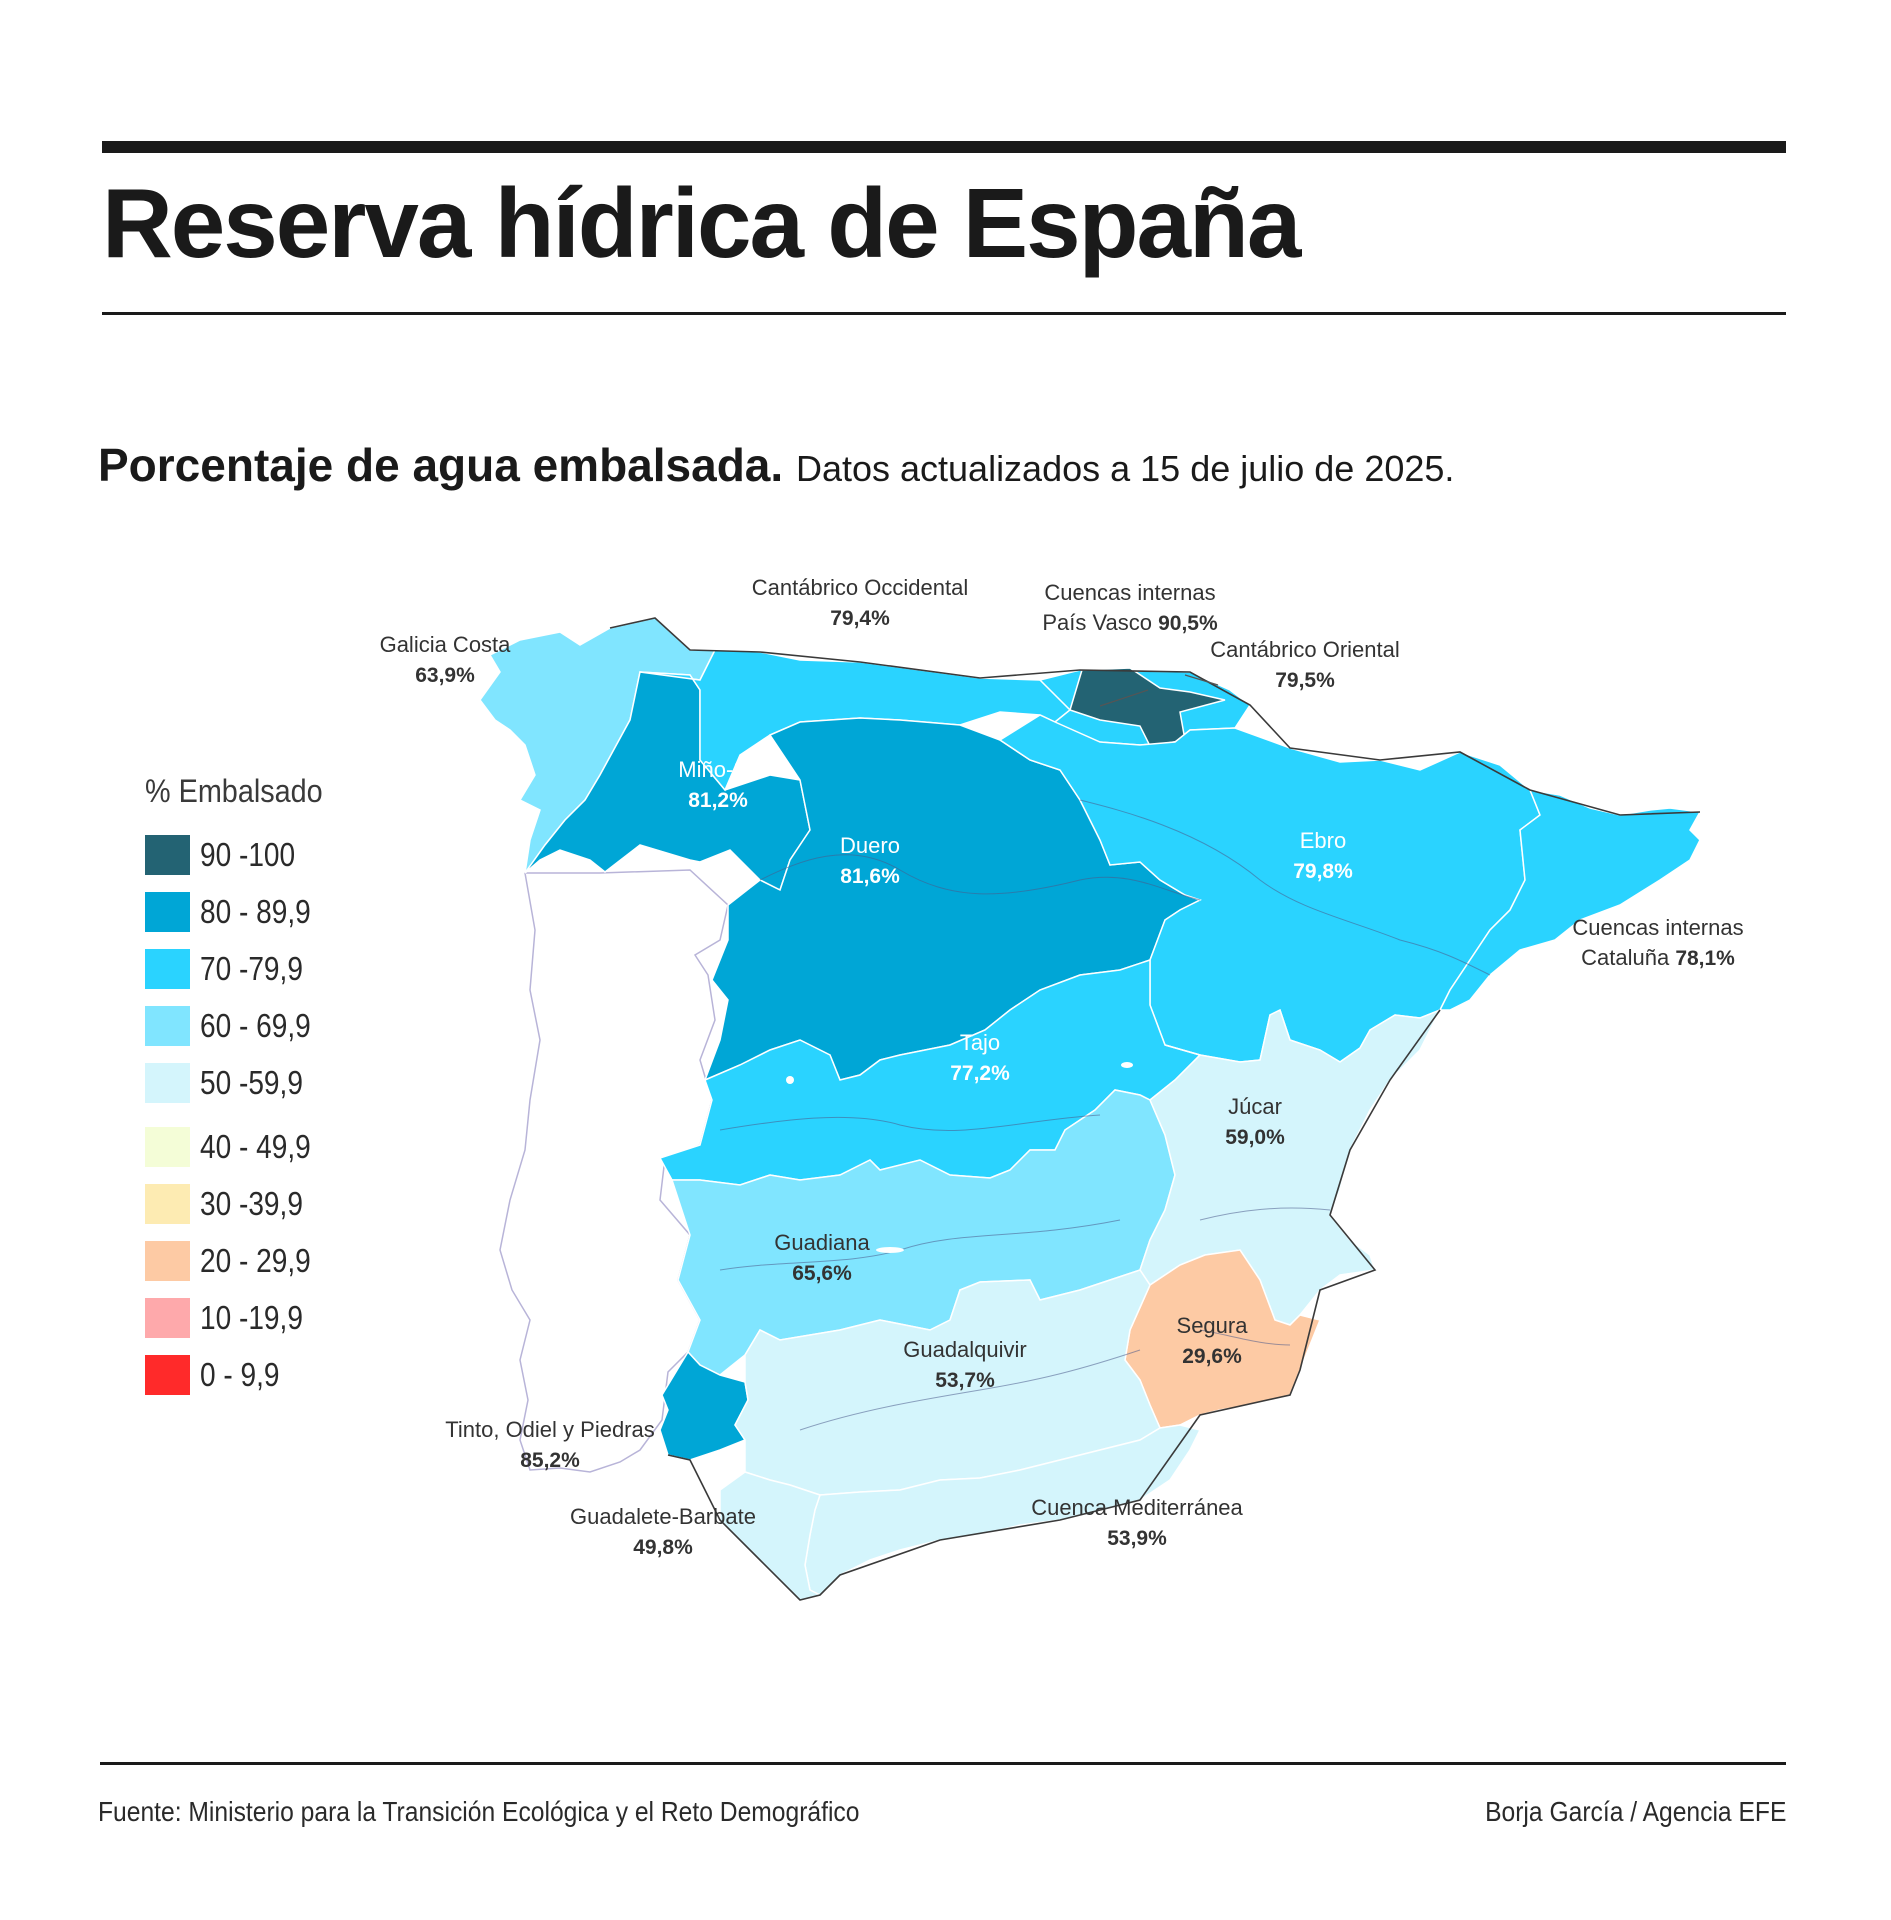 The width and height of the screenshot is (1891, 1920). I want to click on basin-label-jucar: Júcar 59,0%, so click(1255, 1121).